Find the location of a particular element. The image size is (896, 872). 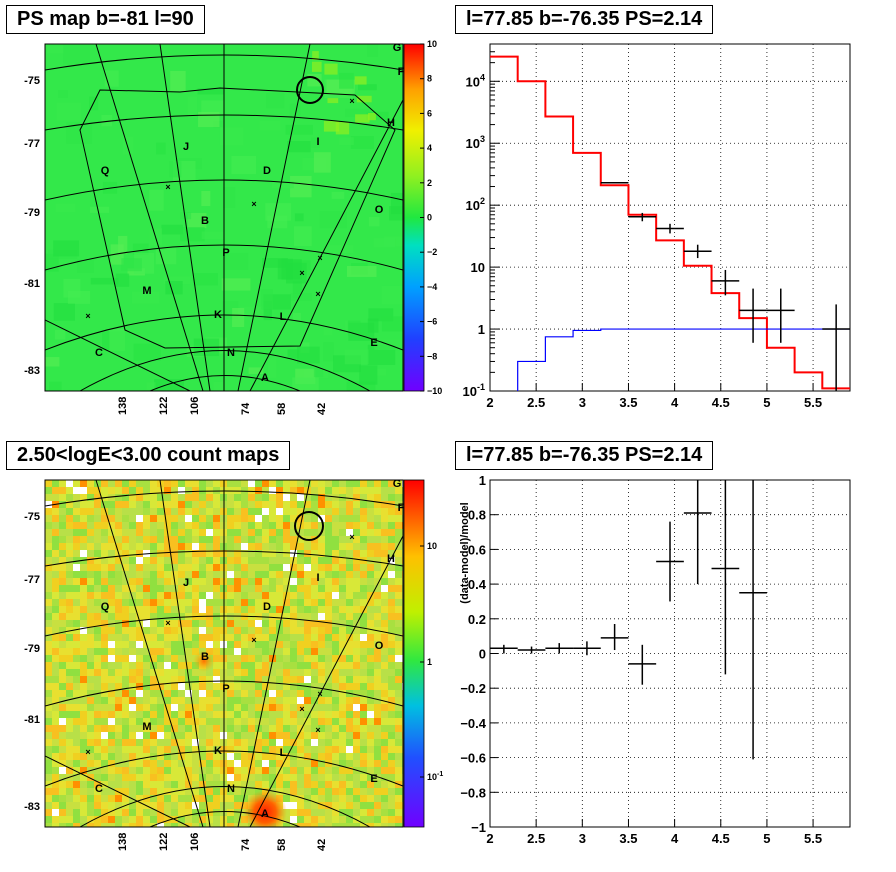

residual-y-tick-label: 0.8 is located at coordinates (477, 515).